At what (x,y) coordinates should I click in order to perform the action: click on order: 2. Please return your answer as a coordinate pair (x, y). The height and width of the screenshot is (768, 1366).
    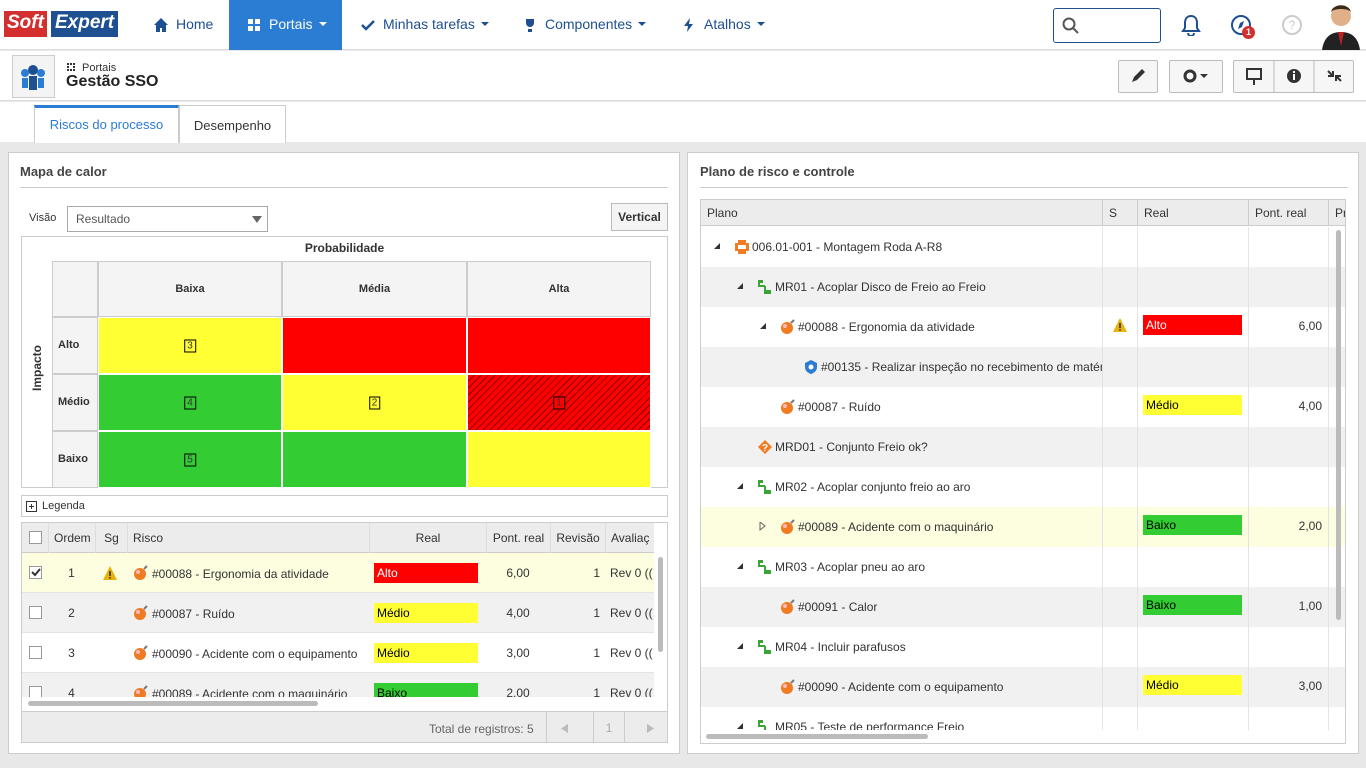
    Looking at the image, I should click on (71, 613).